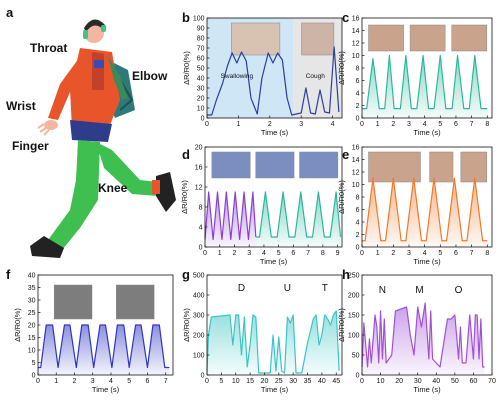  I want to click on chart-annotation: Swallowing, so click(237, 76).